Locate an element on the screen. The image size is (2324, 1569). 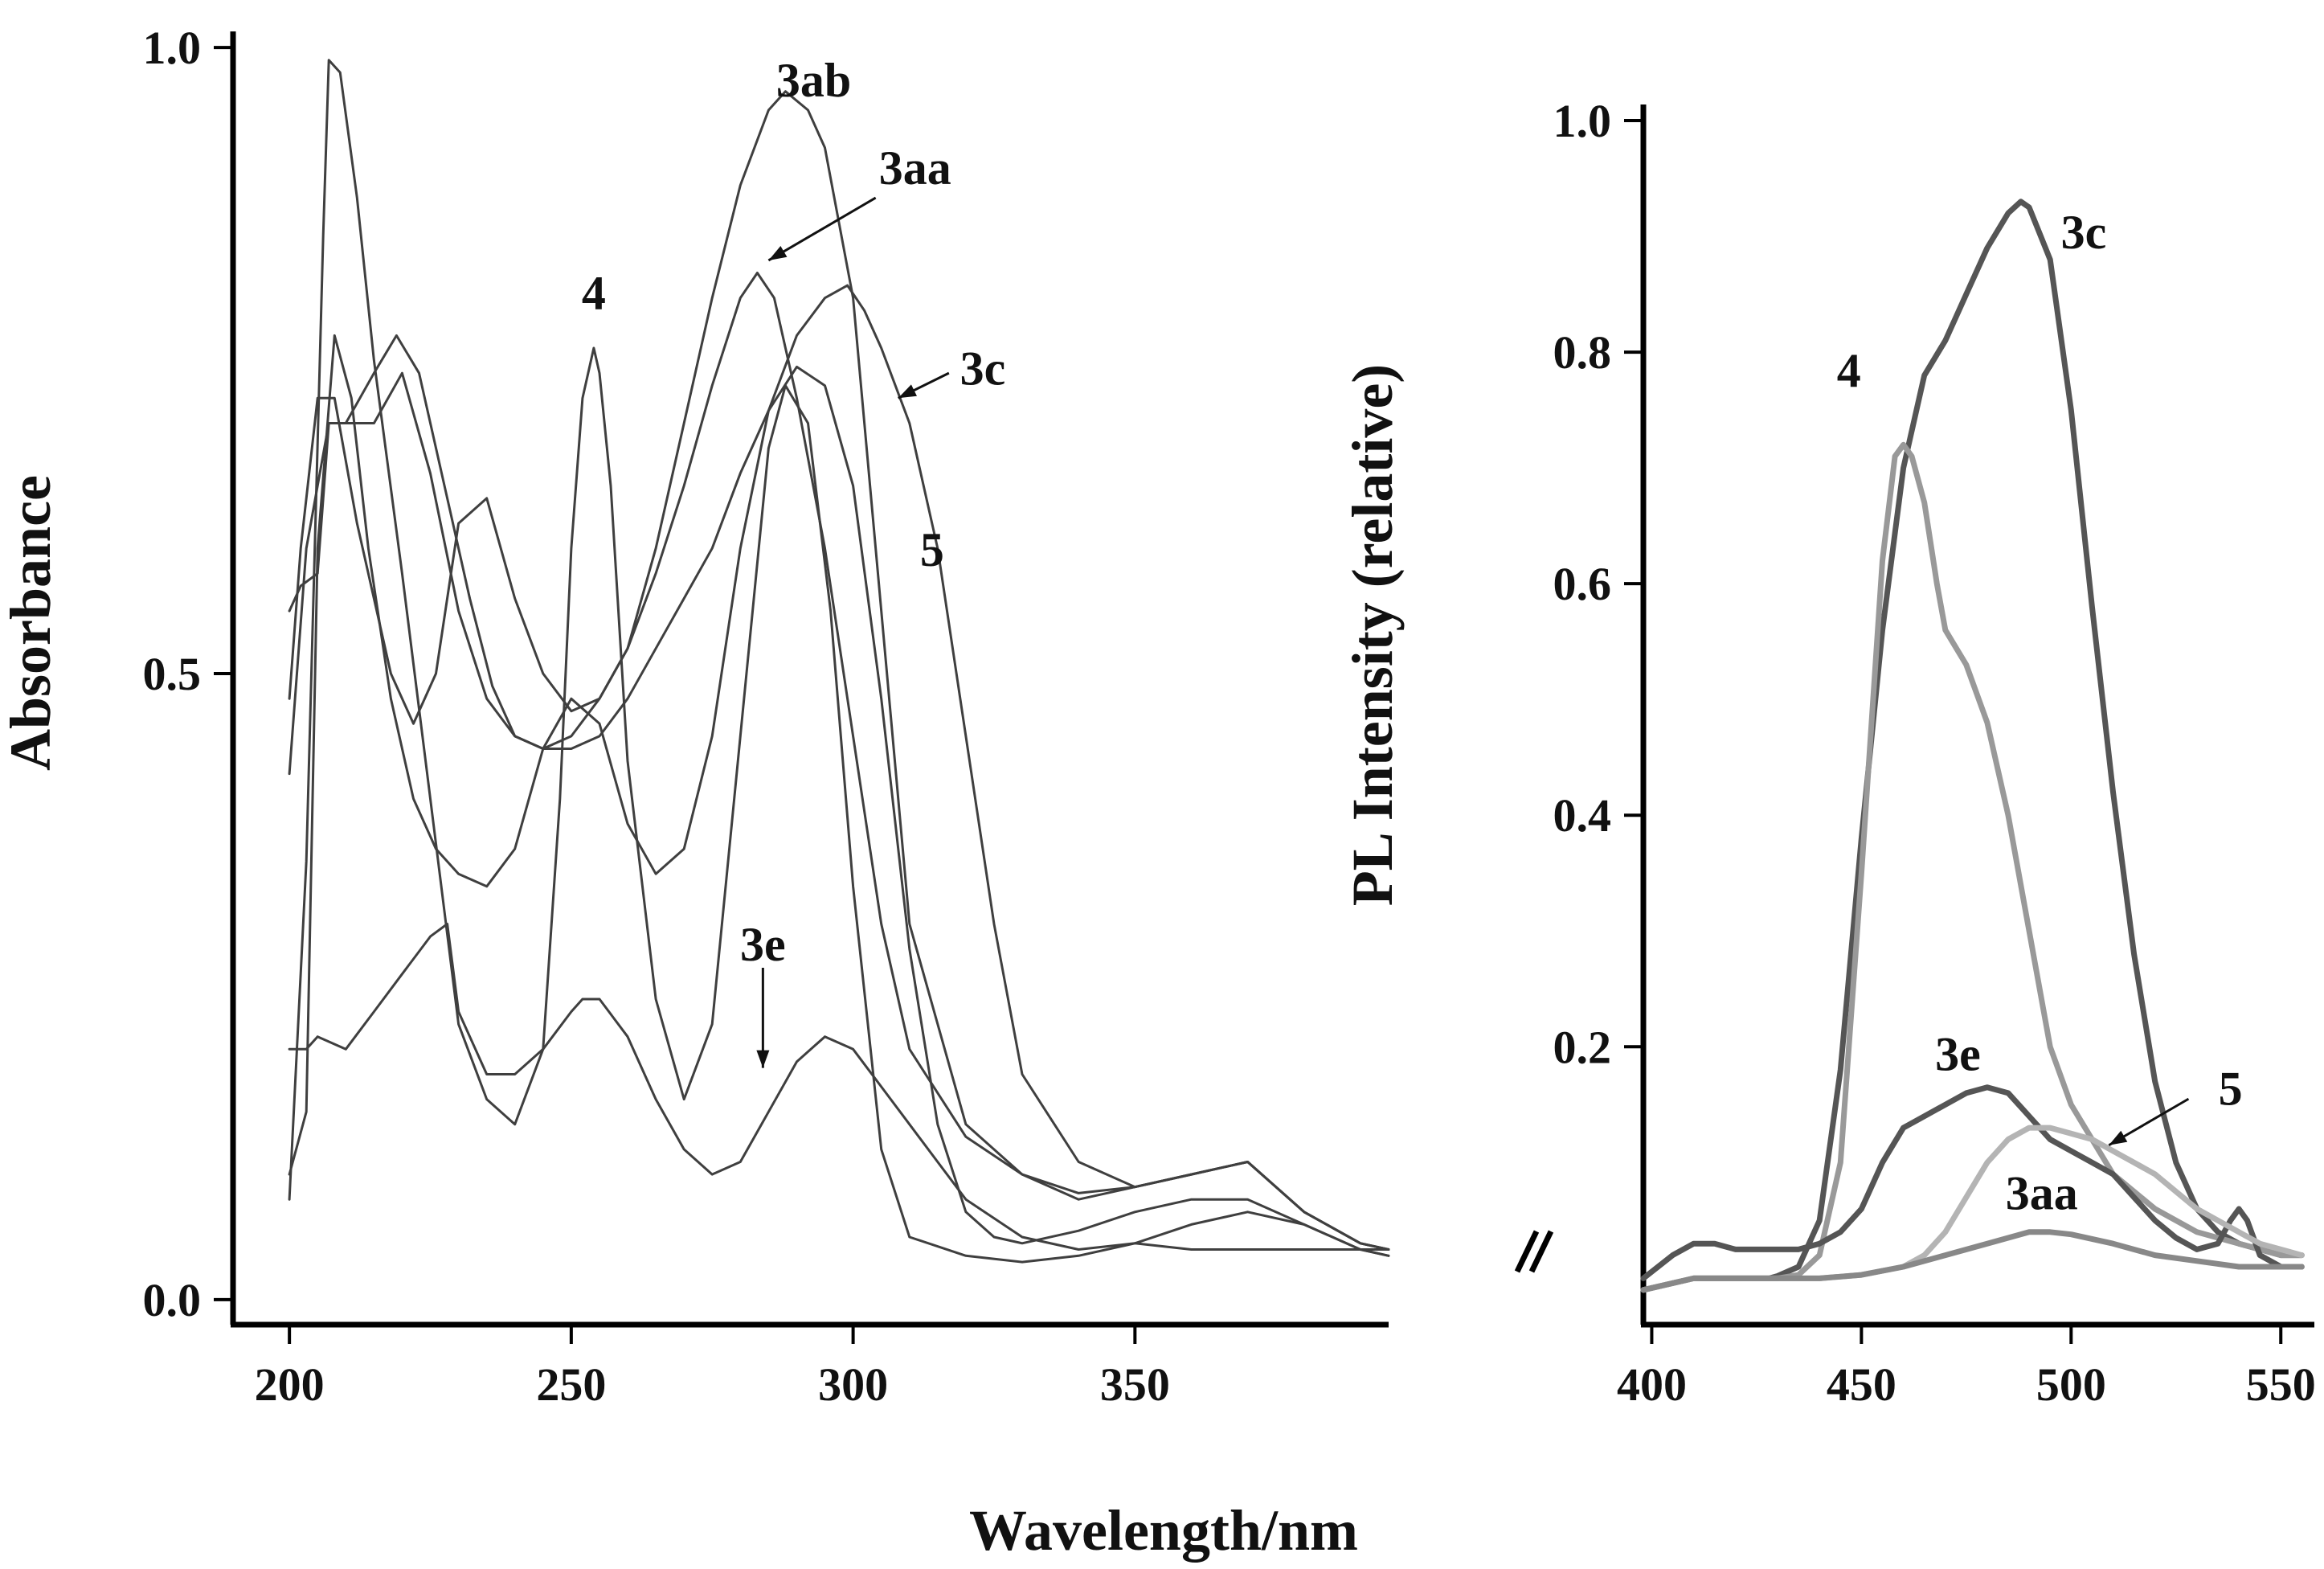
axis-break-marks is located at coordinates (1534, 1251).